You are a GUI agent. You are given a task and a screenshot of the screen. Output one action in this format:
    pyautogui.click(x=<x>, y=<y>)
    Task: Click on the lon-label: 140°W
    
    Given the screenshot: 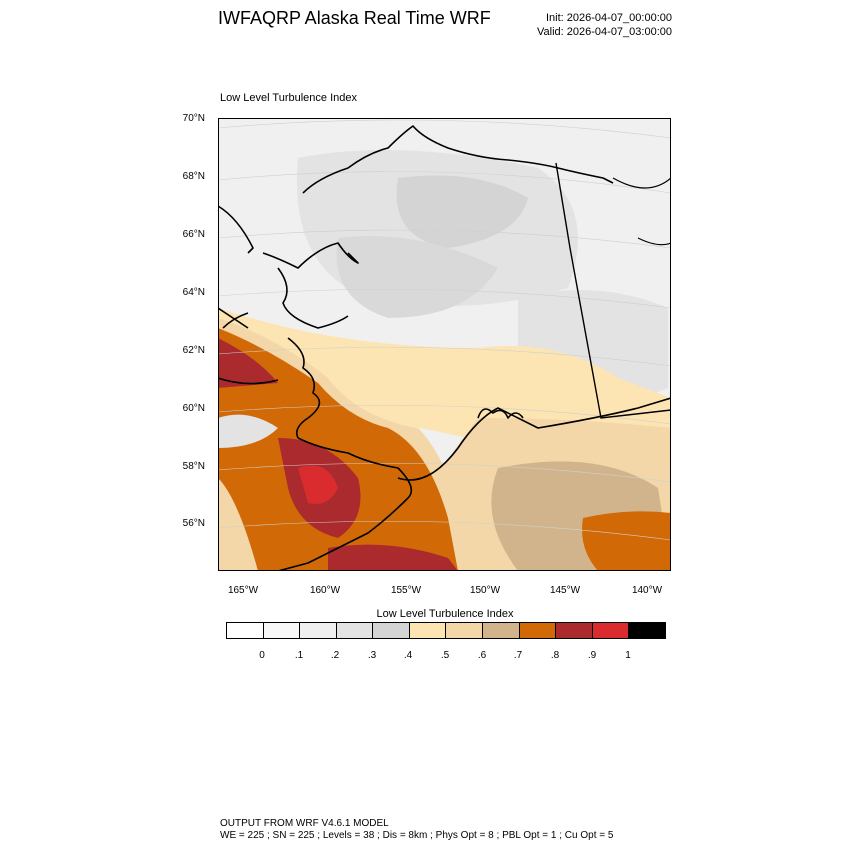 What is the action you would take?
    pyautogui.click(x=647, y=590)
    